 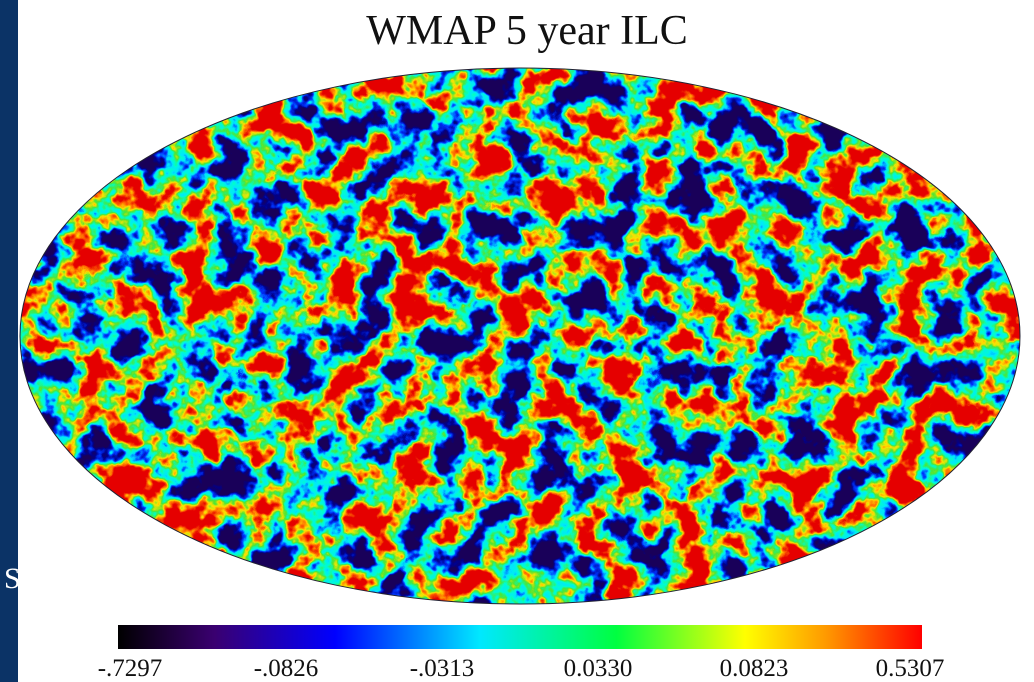 What do you see at coordinates (286, 668) in the screenshot?
I see `colorbar-label: -.0826` at bounding box center [286, 668].